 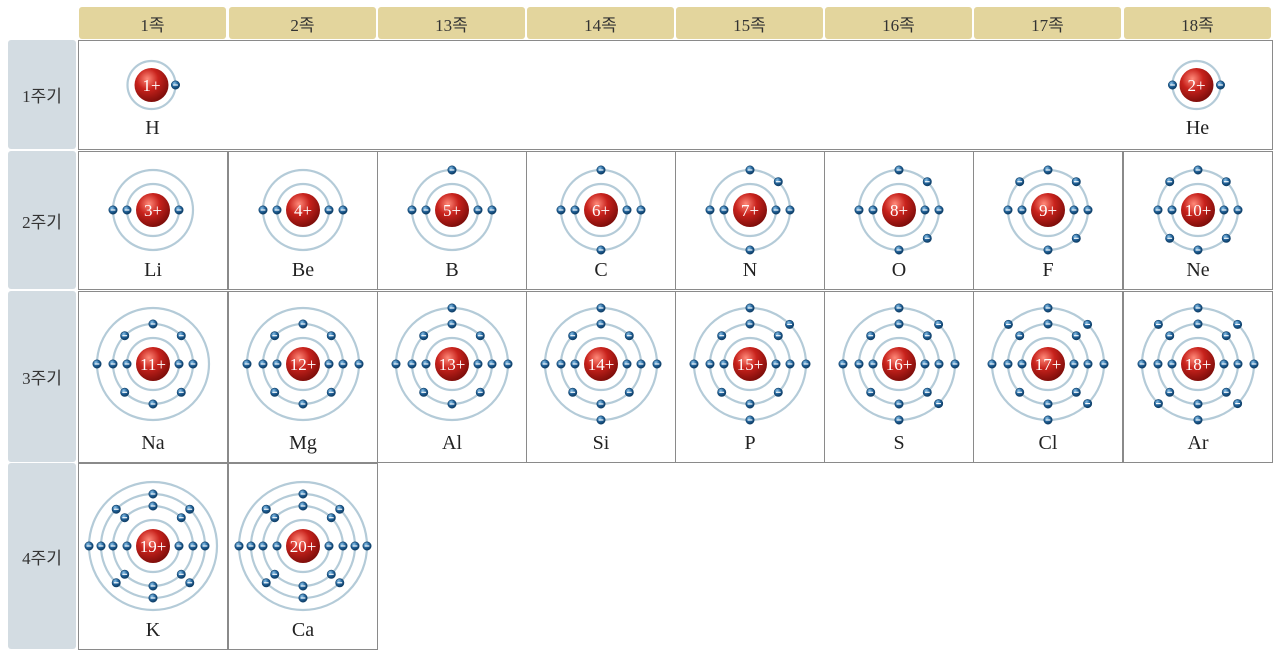 What do you see at coordinates (1048, 364) in the screenshot?
I see `nucleus-charge-label: 17+` at bounding box center [1048, 364].